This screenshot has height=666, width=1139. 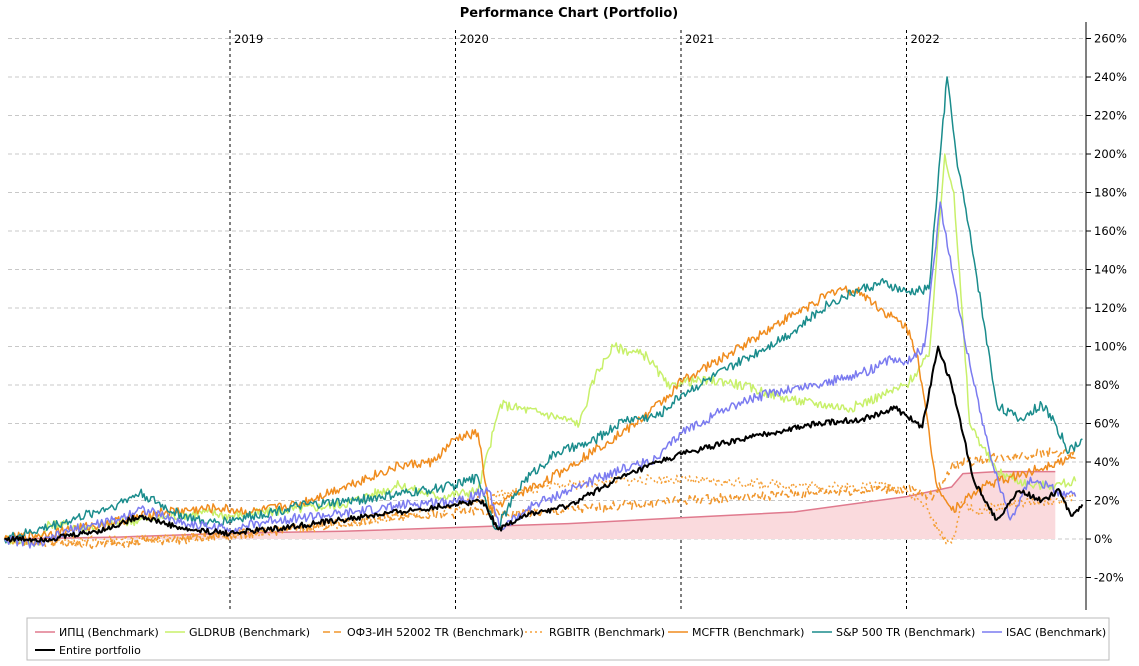 I want to click on y-tick-label: 180%, so click(x=1110, y=193).